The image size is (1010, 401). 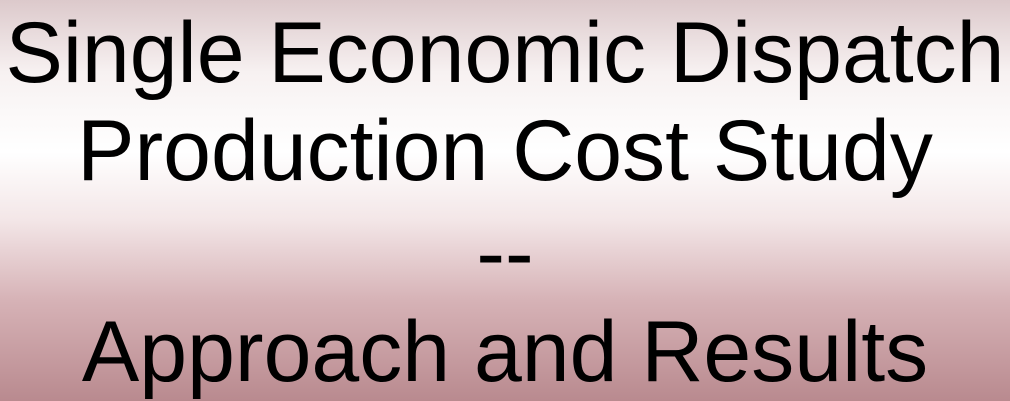 I want to click on title-line: --, so click(x=505, y=253).